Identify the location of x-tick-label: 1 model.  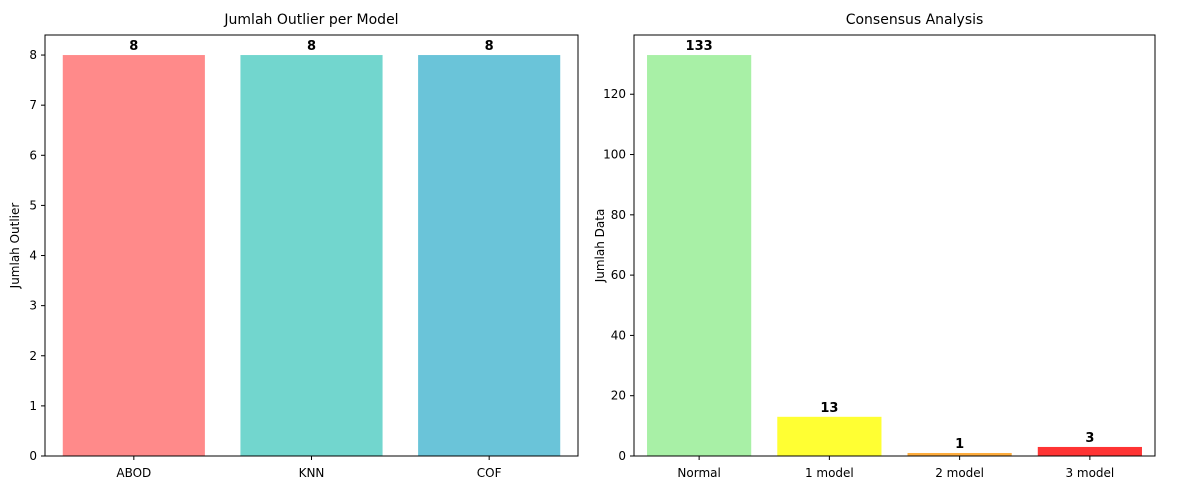
(829, 473).